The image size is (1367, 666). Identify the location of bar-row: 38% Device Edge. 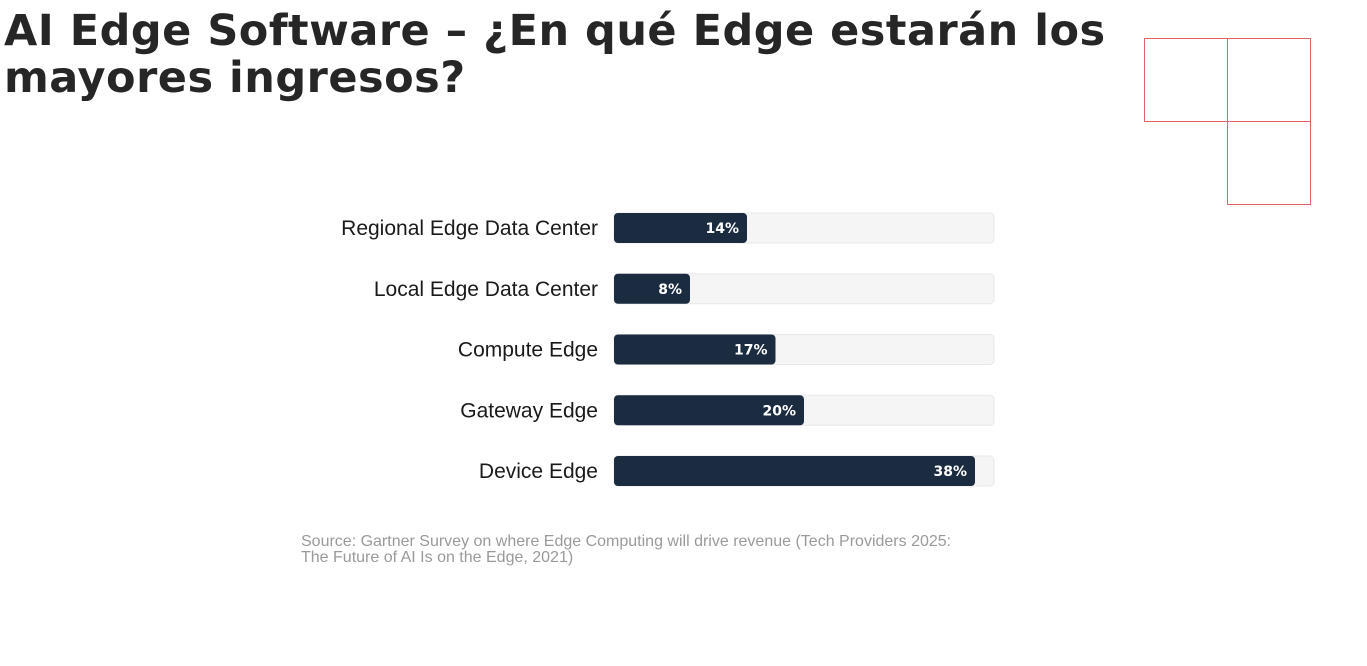
(737, 471).